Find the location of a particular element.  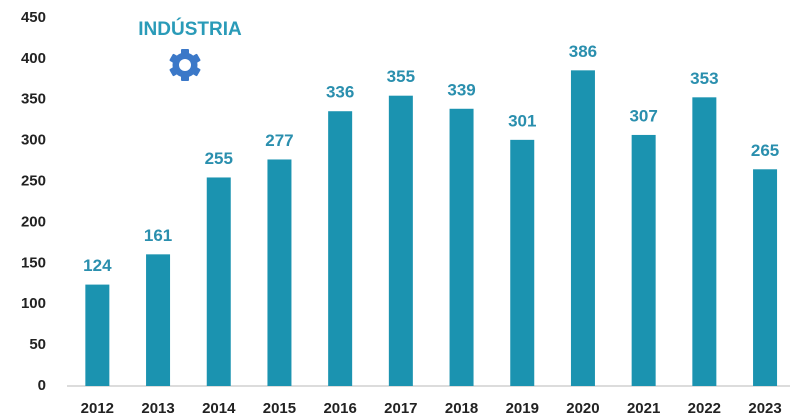

y-tick-label: 400 is located at coordinates (33, 58).